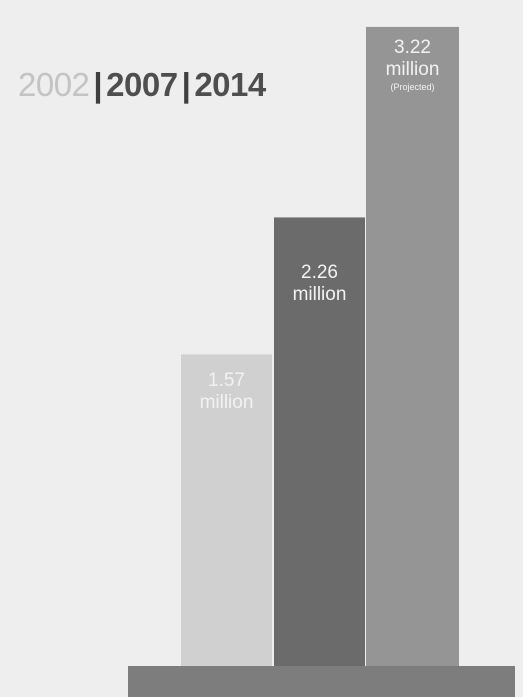 The width and height of the screenshot is (523, 697). I want to click on data-label-note: (Projected), so click(412, 86).